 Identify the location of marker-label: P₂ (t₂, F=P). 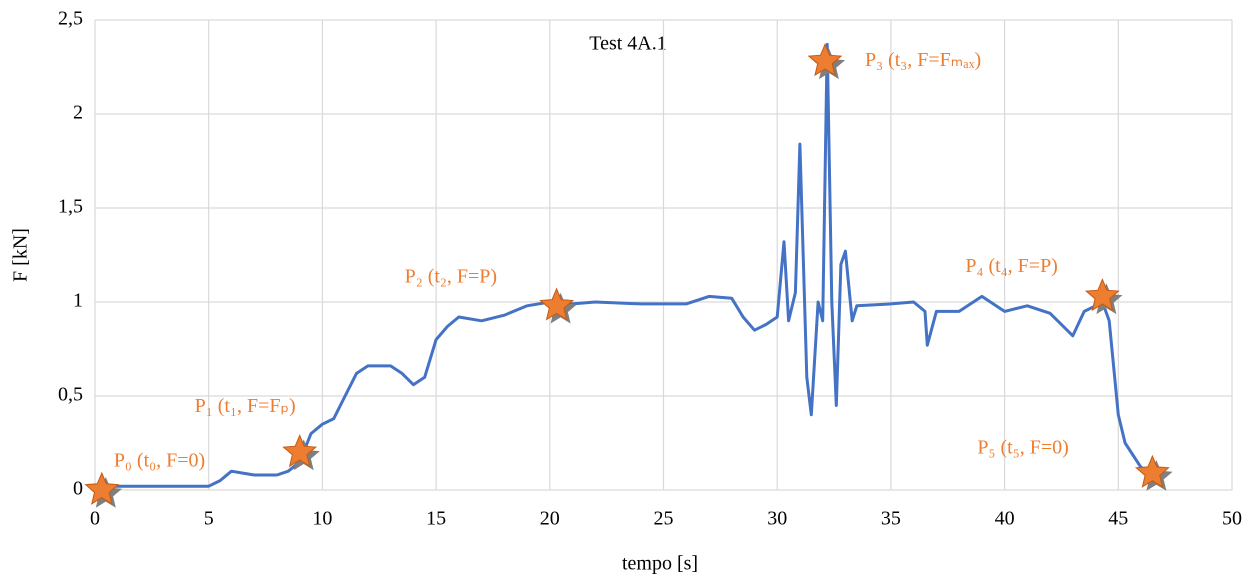
(451, 276).